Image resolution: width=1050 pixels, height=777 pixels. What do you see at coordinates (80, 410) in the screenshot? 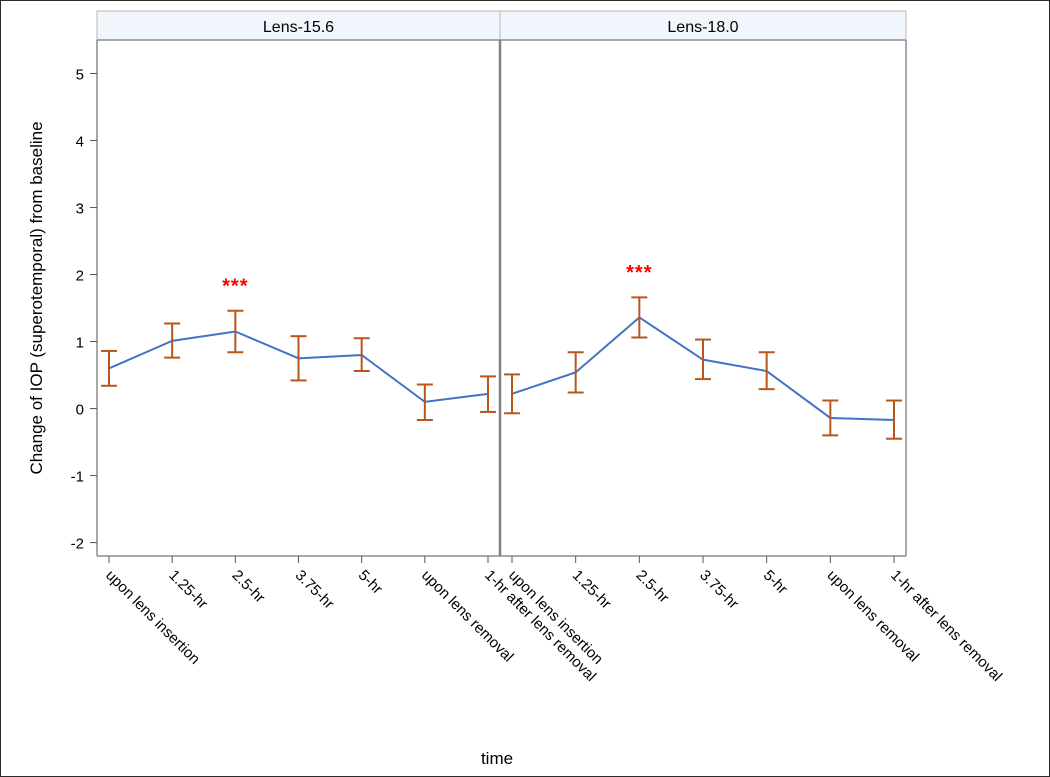
I see `y-tick-label: 0` at bounding box center [80, 410].